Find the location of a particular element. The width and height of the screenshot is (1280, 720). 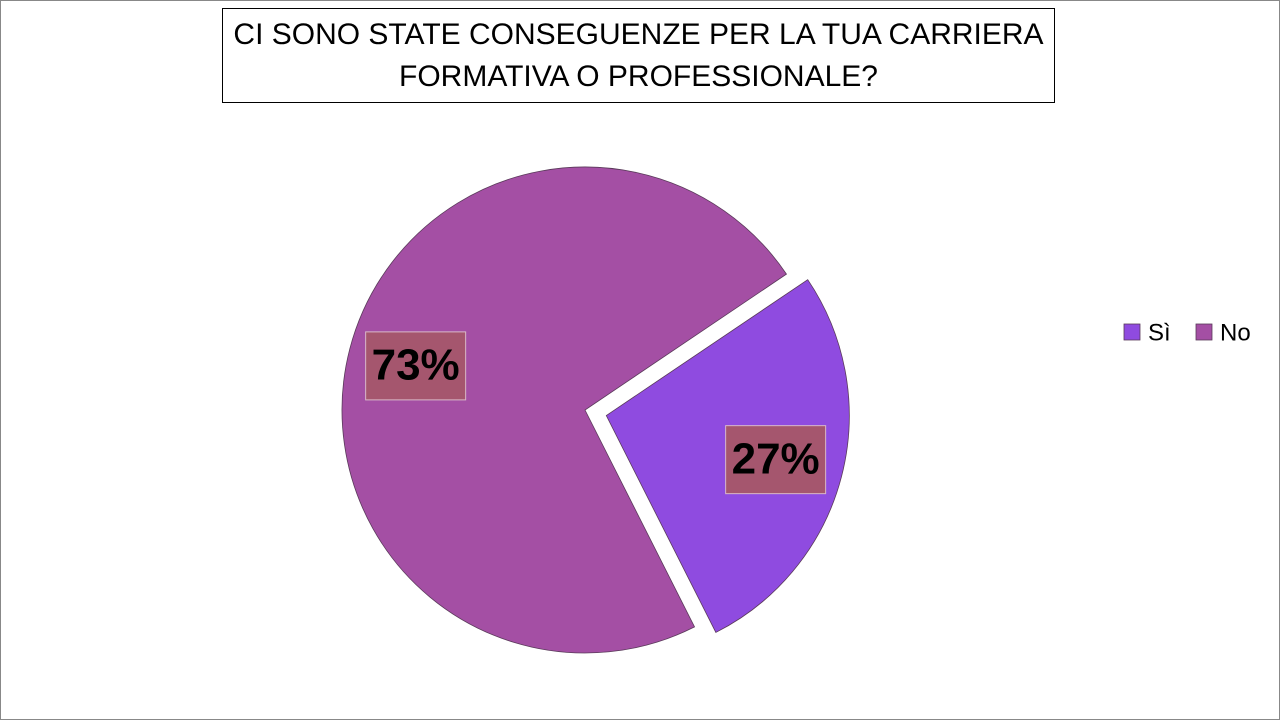

data-label: 27% is located at coordinates (776, 458).